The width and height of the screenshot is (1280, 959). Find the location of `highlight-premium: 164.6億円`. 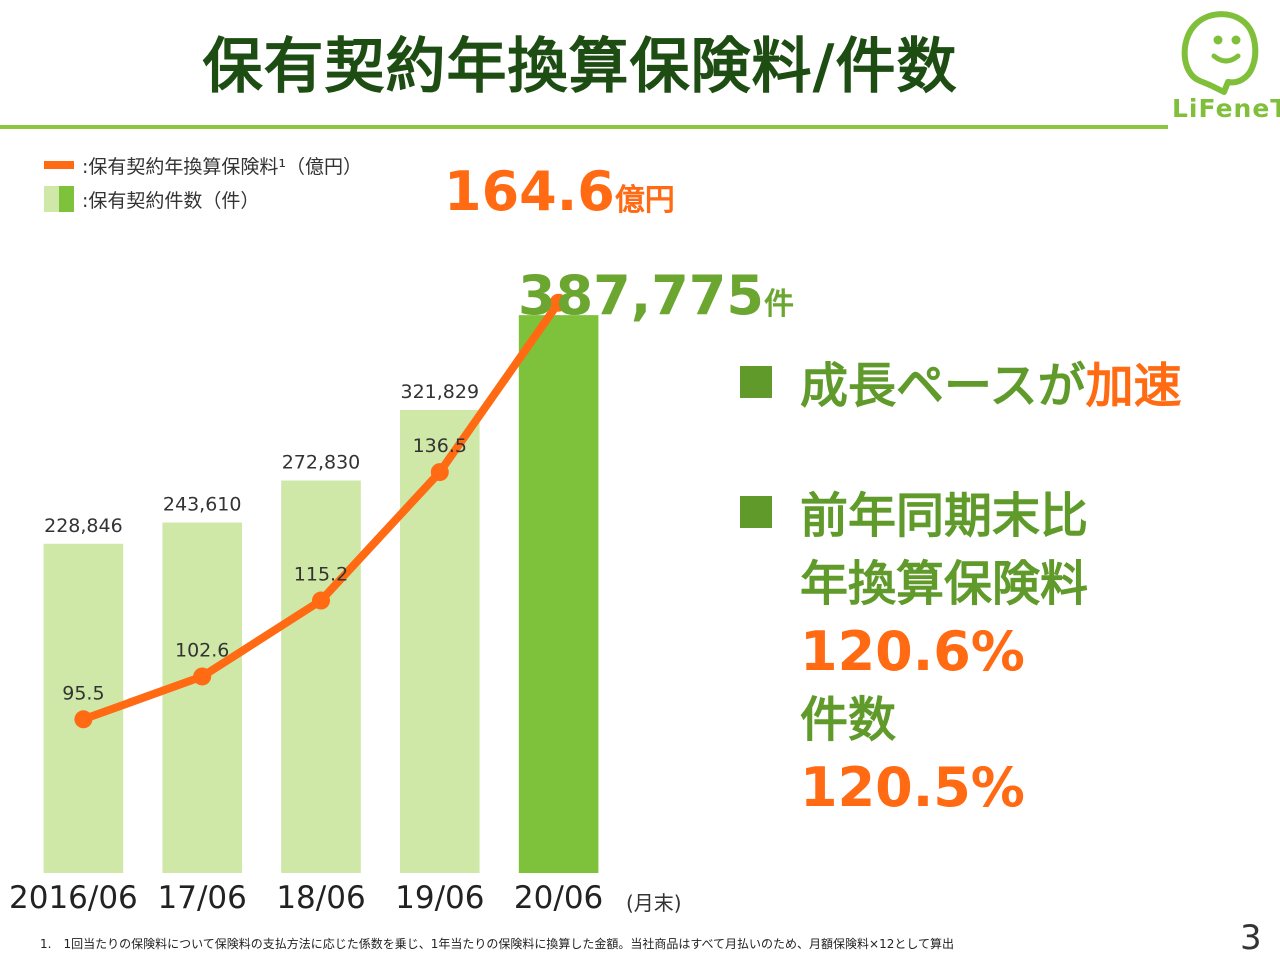

highlight-premium: 164.6億円 is located at coordinates (559, 191).